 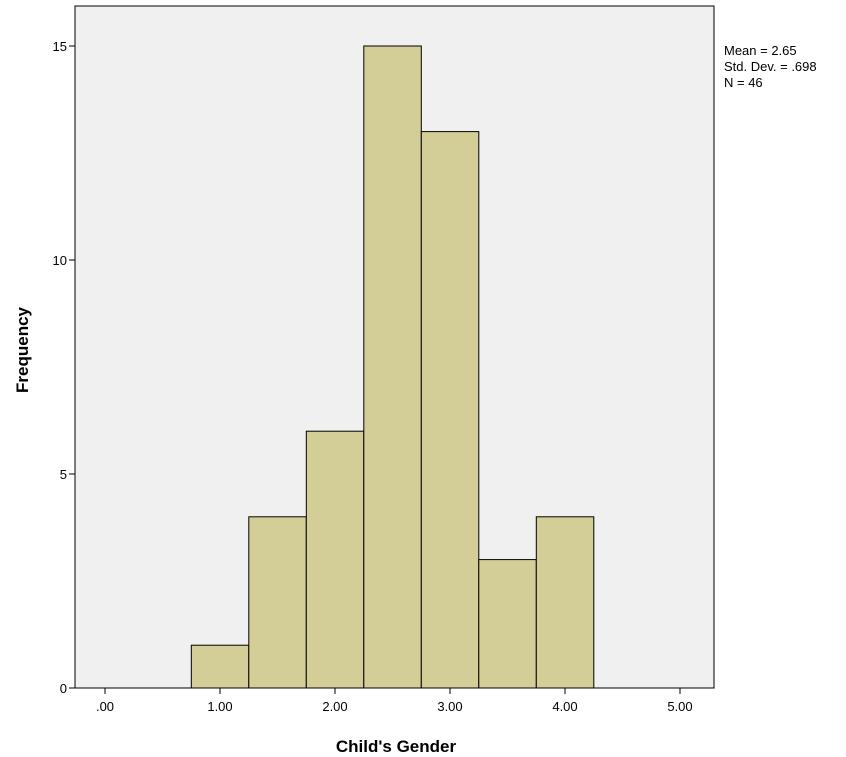 What do you see at coordinates (64, 367) in the screenshot?
I see `y-axis: 0 5 10 15` at bounding box center [64, 367].